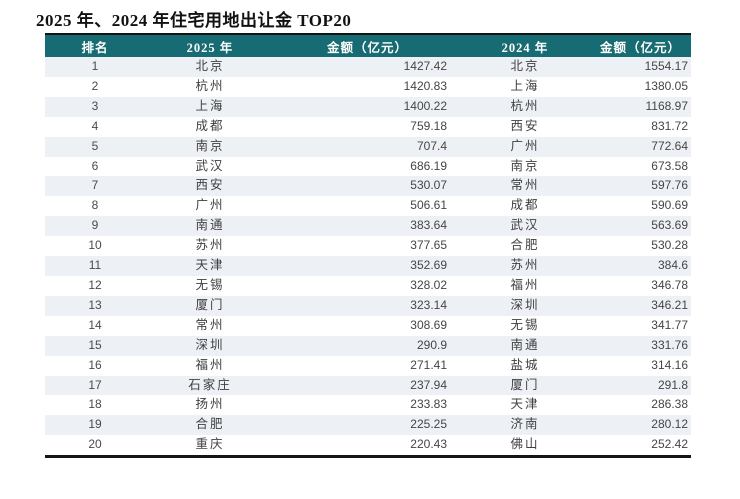 The height and width of the screenshot is (499, 740). What do you see at coordinates (368, 86) in the screenshot?
I see `table-row: 2 杭州 1420.83 上海 1380.05` at bounding box center [368, 86].